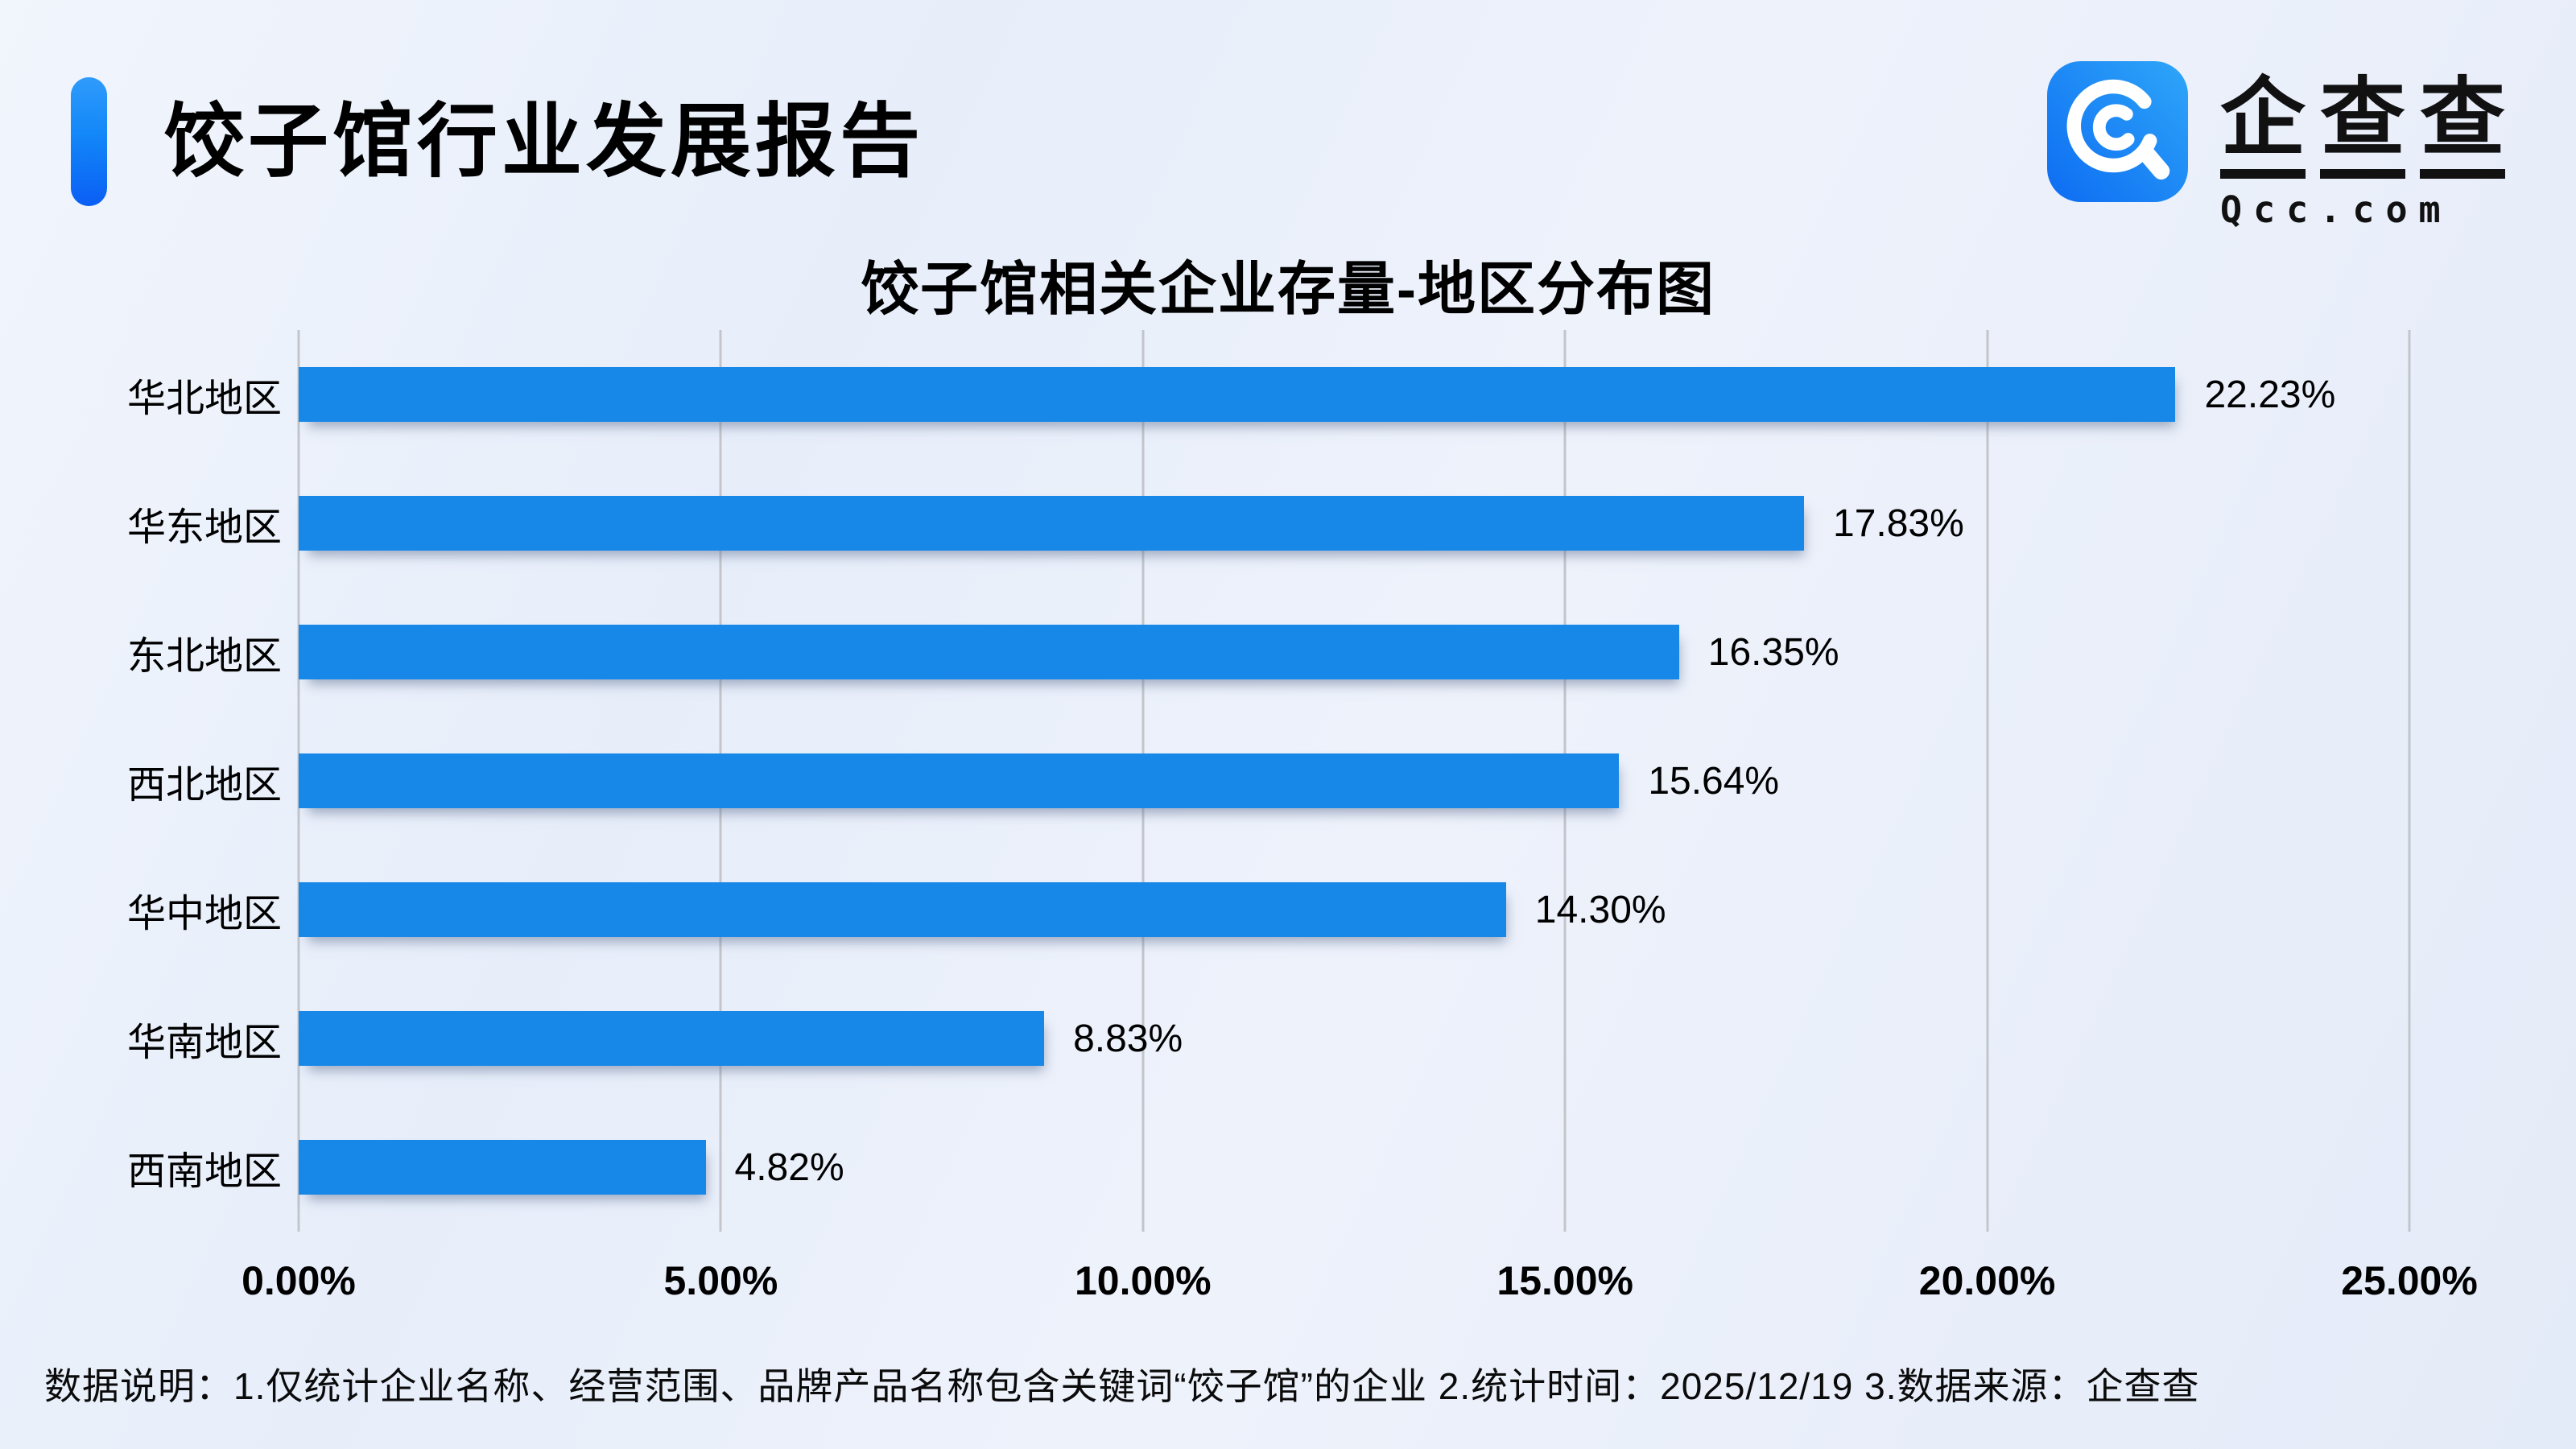 The image size is (2576, 1449). Describe the element at coordinates (1143, 1280) in the screenshot. I see `x-tick-label: 10.00%` at that location.